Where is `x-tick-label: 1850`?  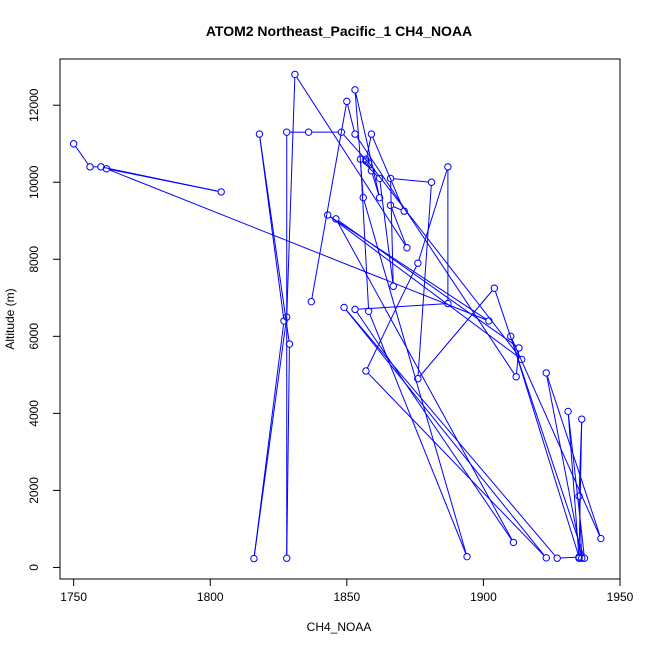
x-tick-label: 1850 is located at coordinates (346, 597).